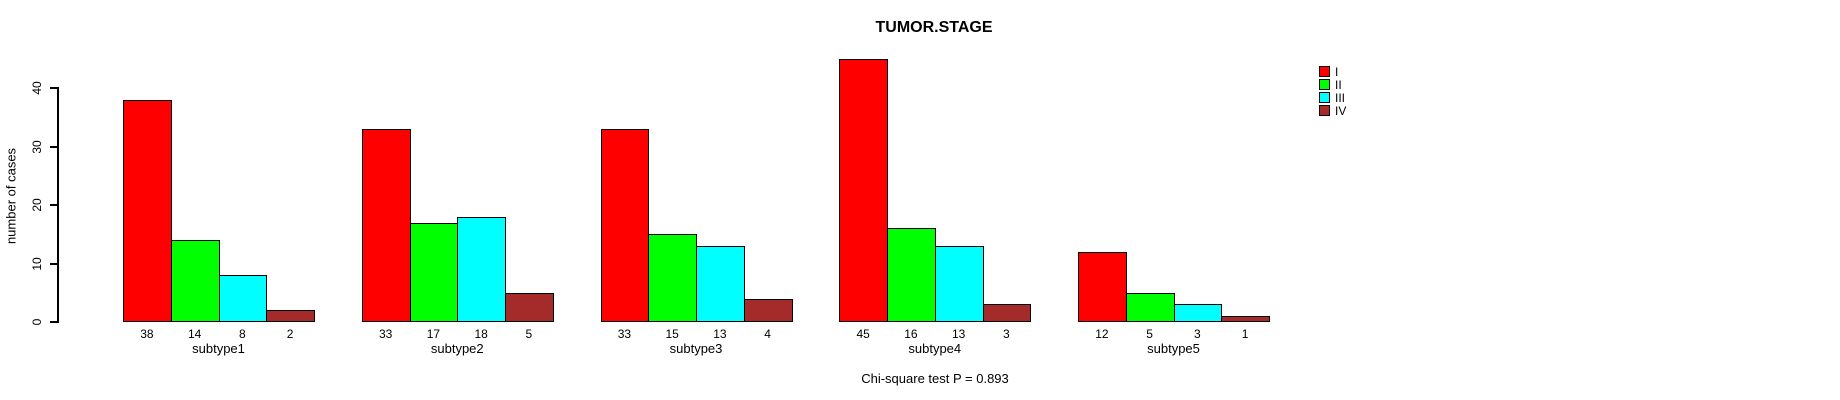  What do you see at coordinates (1332, 97) in the screenshot?
I see `legend-item-III: III` at bounding box center [1332, 97].